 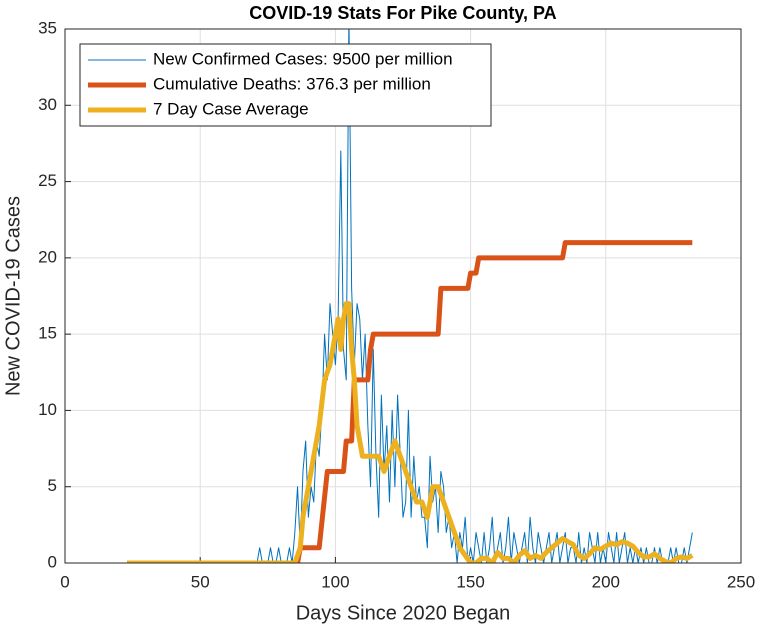 I want to click on y-tick-label: 10, so click(x=47, y=409).